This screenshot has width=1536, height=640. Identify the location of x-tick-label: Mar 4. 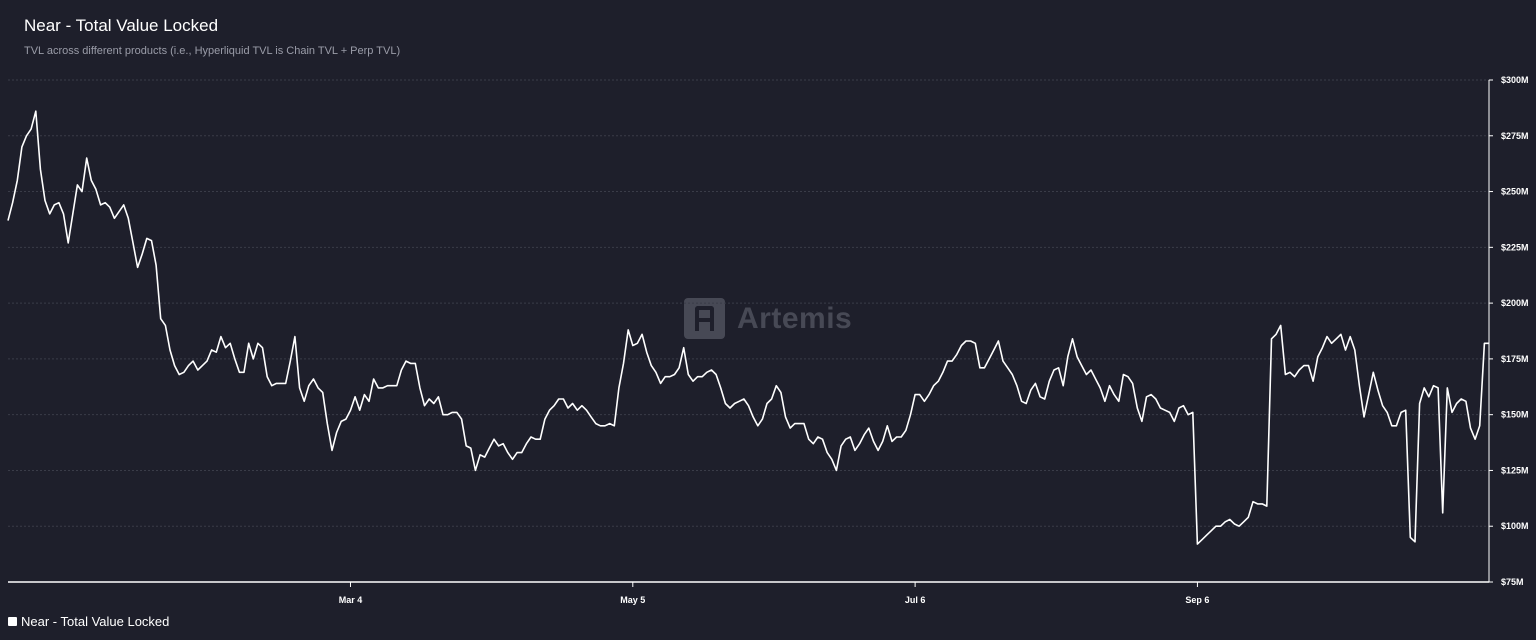
(351, 600).